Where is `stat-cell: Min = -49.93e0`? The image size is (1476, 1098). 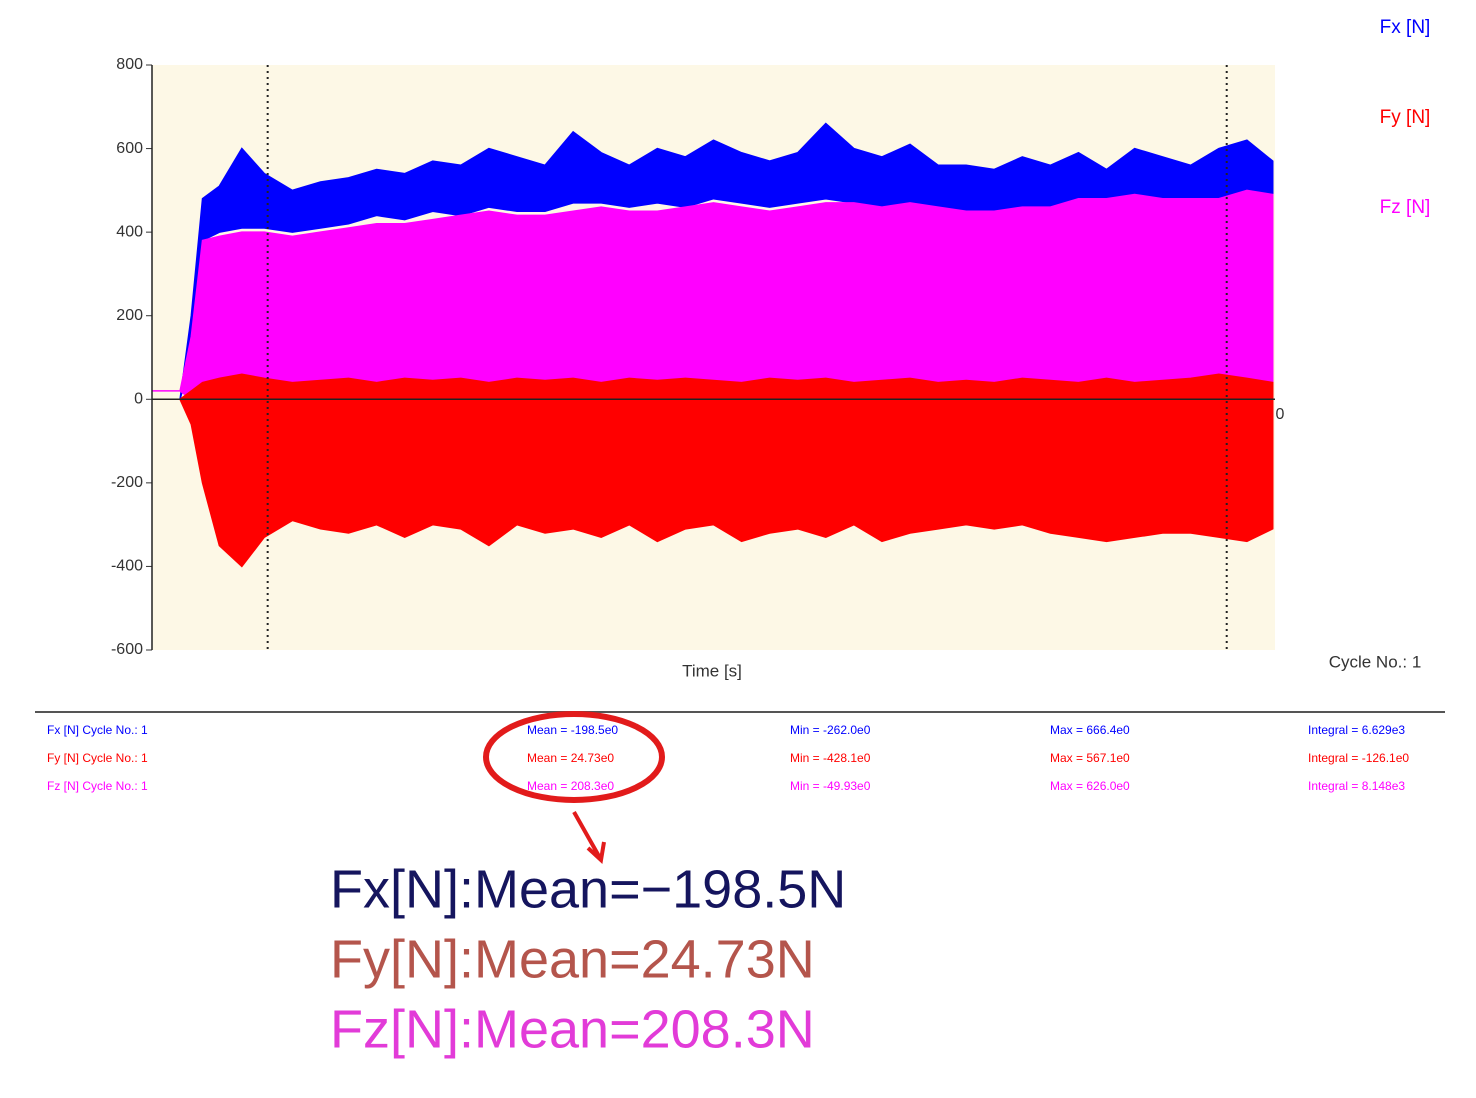
stat-cell: Min = -49.93e0 is located at coordinates (830, 786).